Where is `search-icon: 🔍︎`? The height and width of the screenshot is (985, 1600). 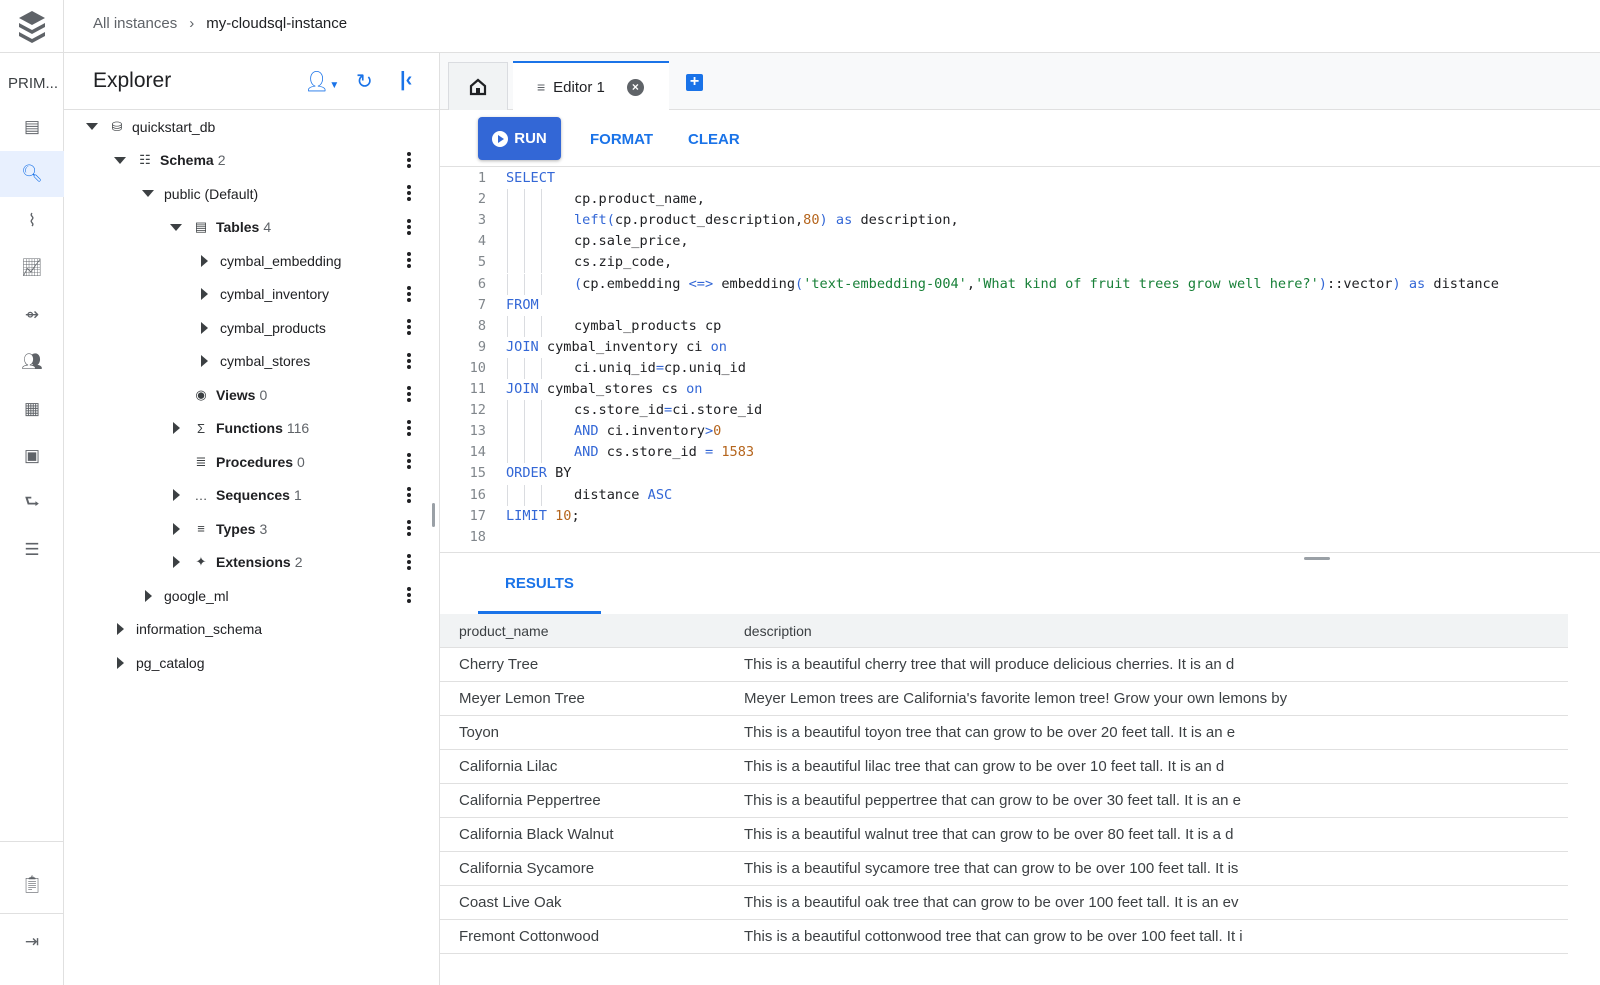 search-icon: 🔍︎ is located at coordinates (32, 174).